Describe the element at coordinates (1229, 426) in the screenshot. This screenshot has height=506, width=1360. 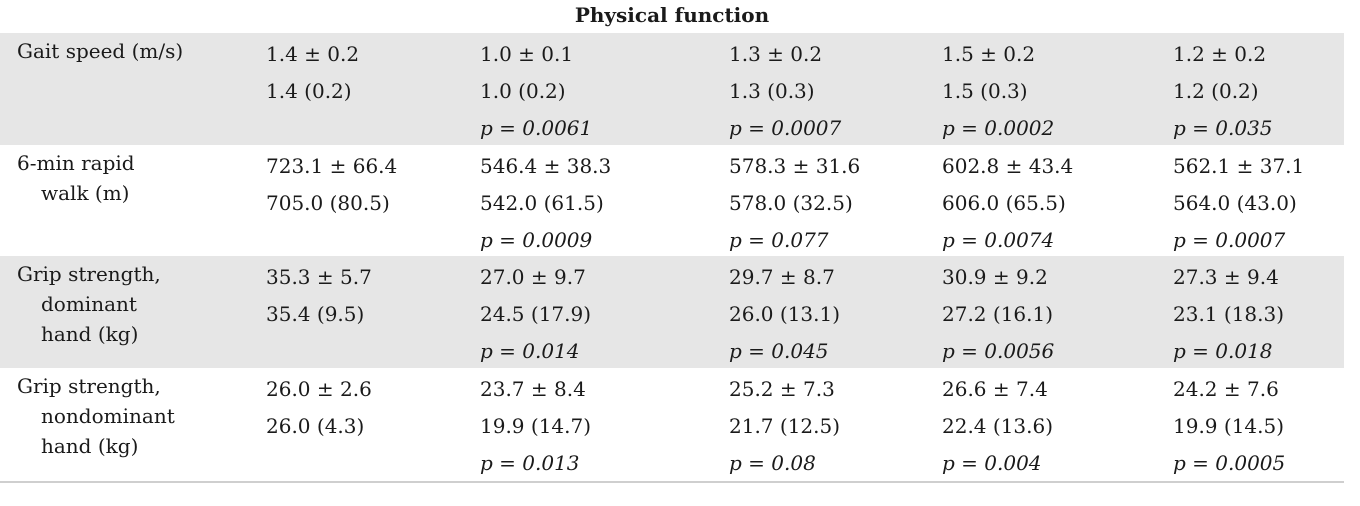
I see `table-cell: 24.2 ± 7.6 19.9 (14.5) p = 0.0005` at that location.